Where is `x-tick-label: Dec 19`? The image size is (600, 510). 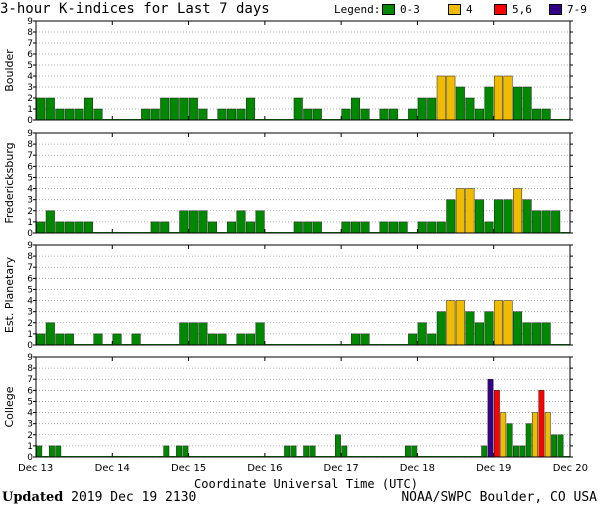
x-tick-label: Dec 19 is located at coordinates (493, 468).